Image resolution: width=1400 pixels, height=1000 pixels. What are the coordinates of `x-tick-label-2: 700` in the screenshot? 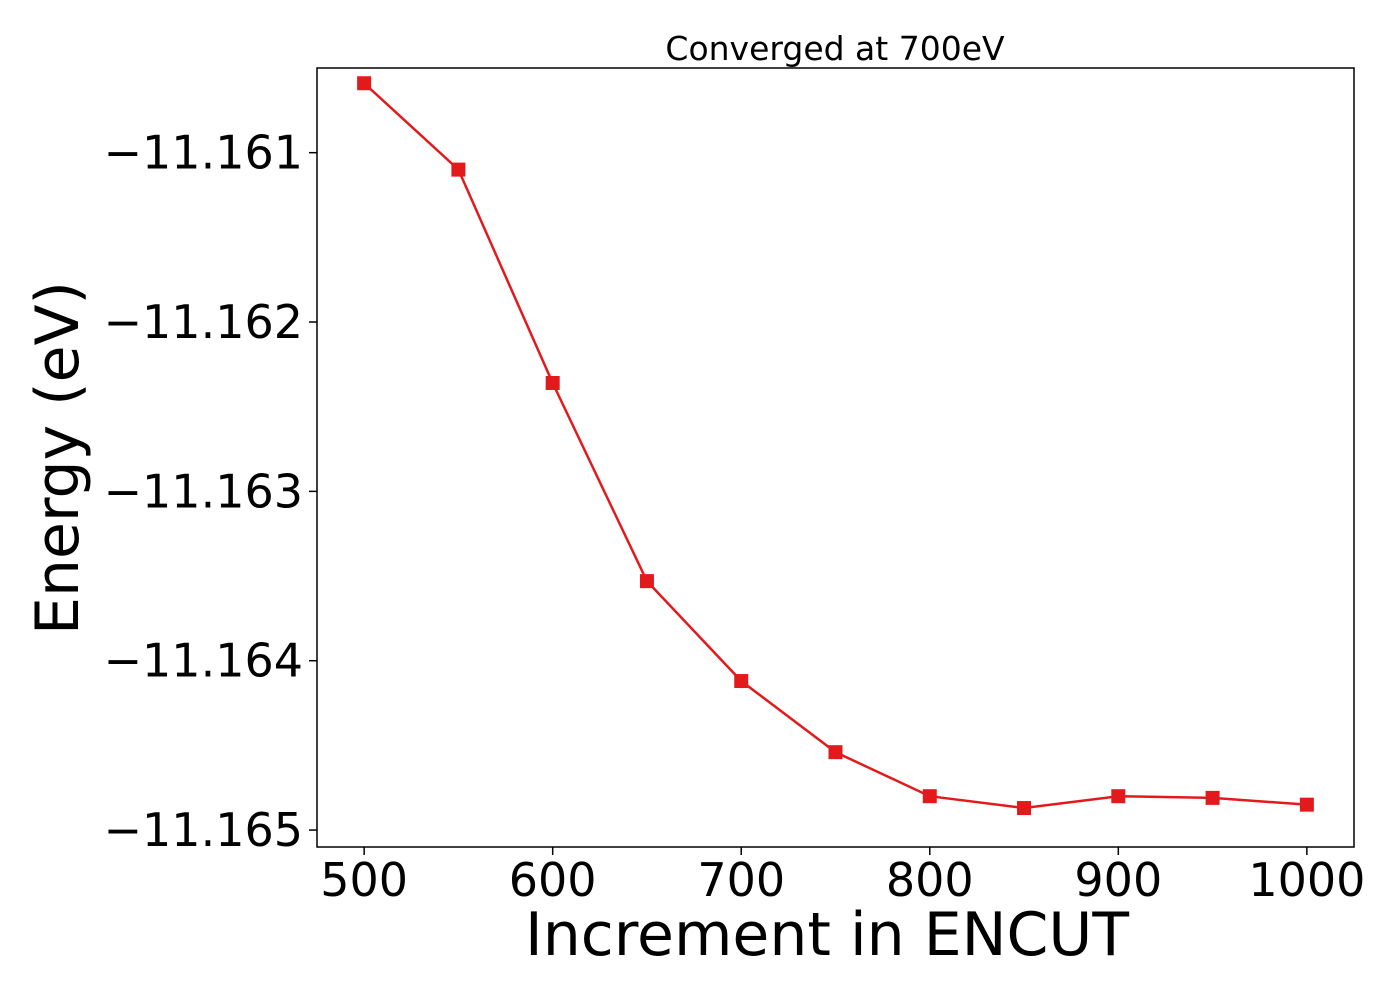 It's located at (741, 880).